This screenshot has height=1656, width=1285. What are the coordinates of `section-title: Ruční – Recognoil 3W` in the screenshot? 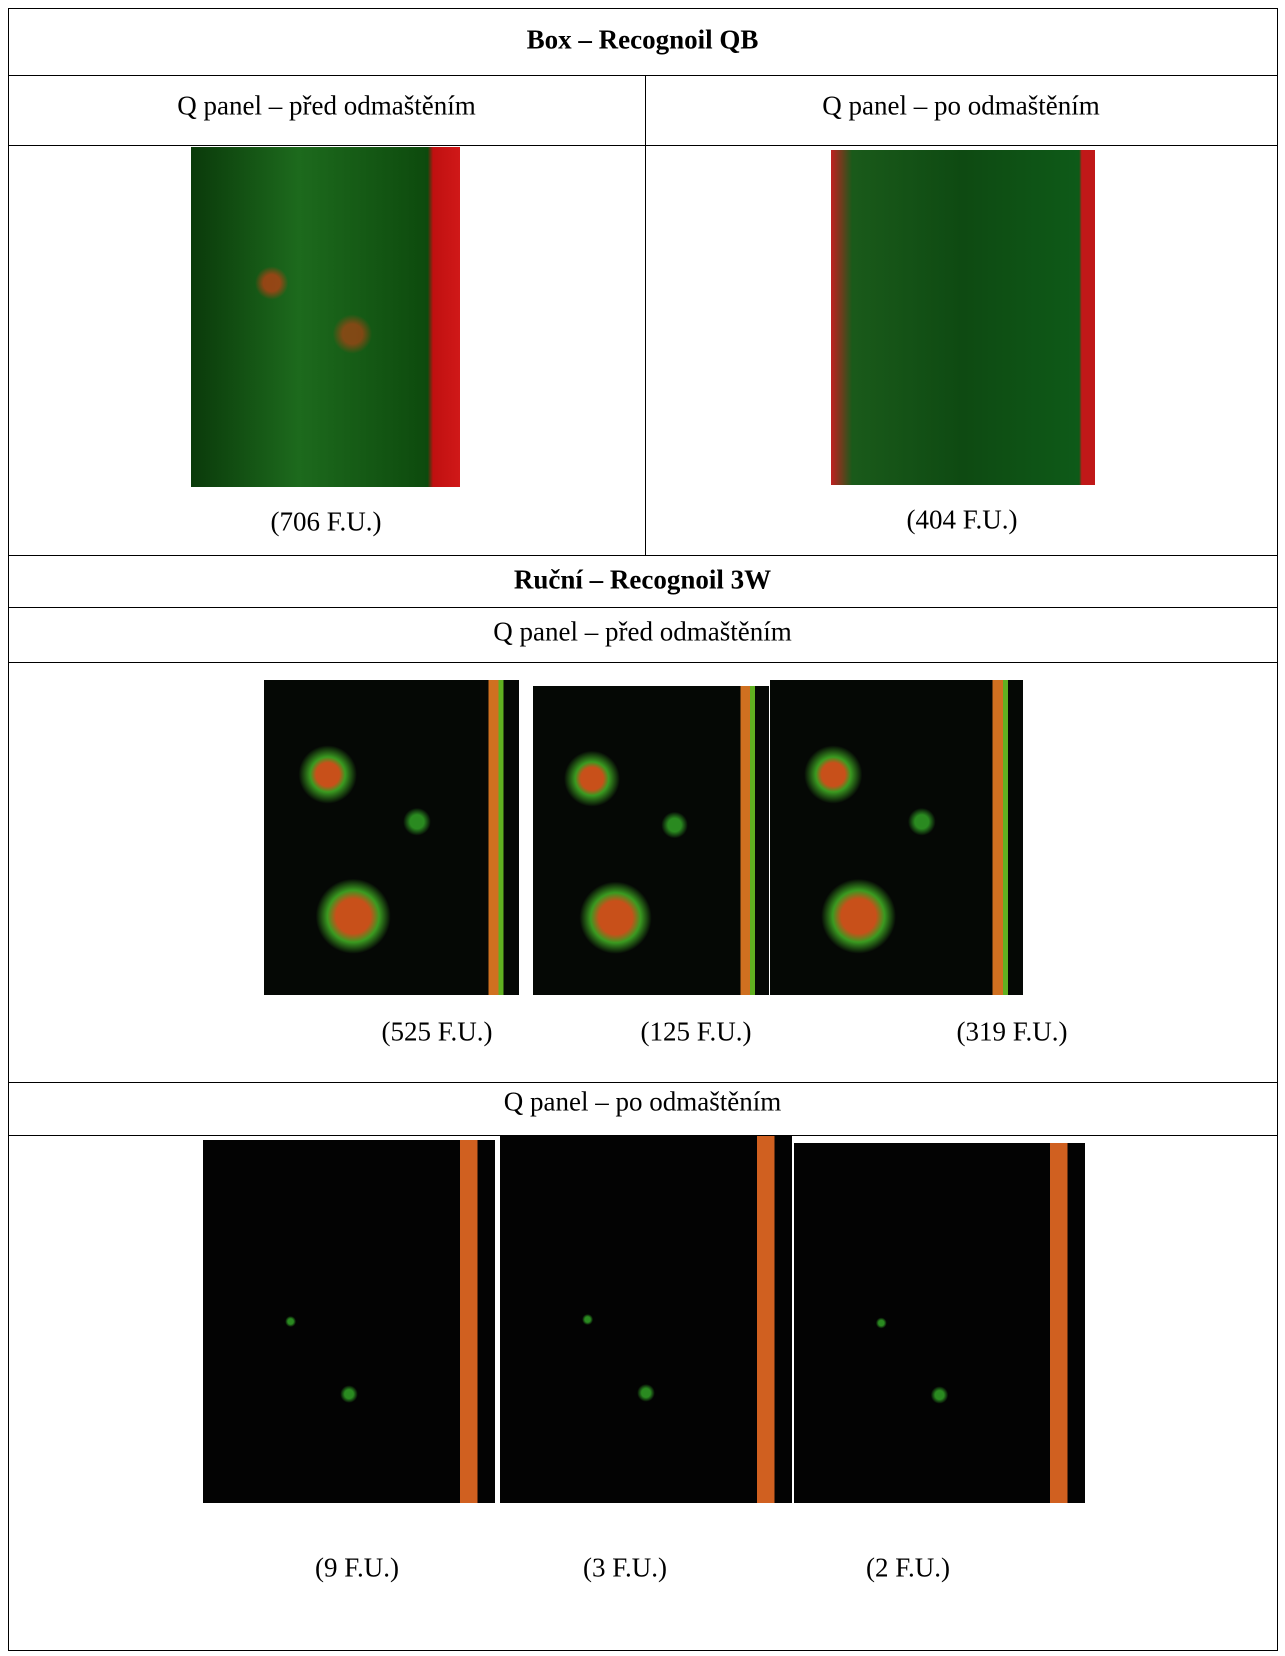 It's located at (642, 579).